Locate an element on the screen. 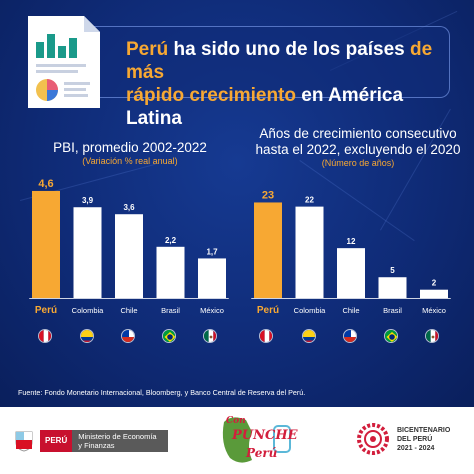 This screenshot has width=474, height=474. ministry-logo: PERÚ Ministerio de Economía y Finanzas is located at coordinates (91, 441).